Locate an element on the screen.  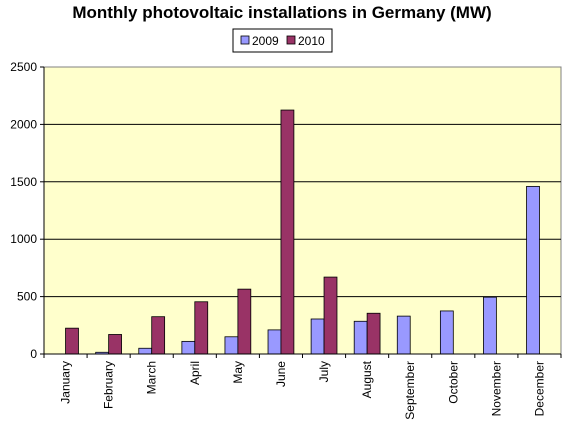
x-tick-label: May is located at coordinates (238, 372).